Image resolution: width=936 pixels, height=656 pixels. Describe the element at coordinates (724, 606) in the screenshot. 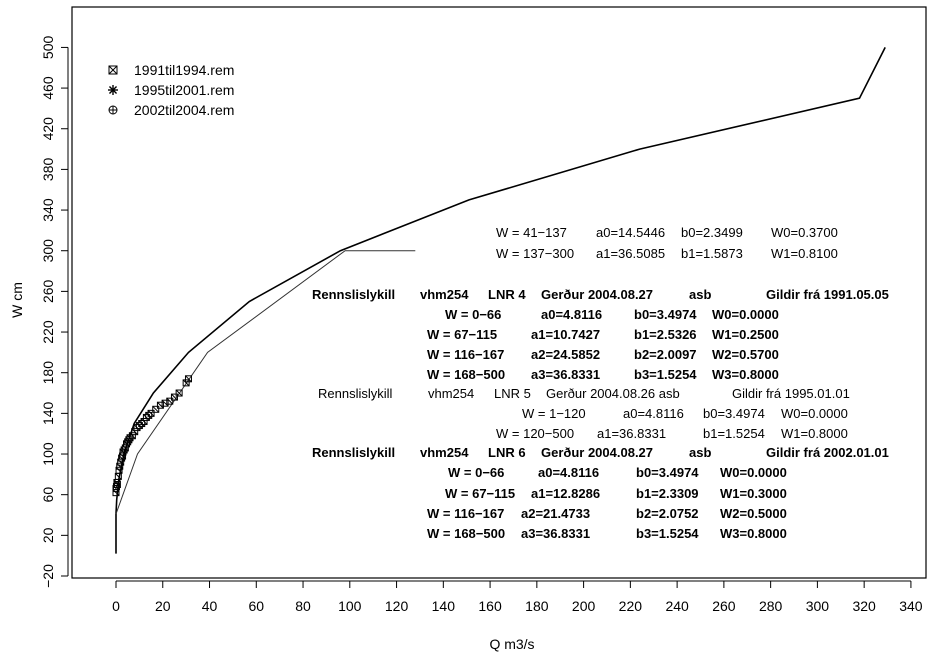

I see `x-tick-label: 260` at that location.